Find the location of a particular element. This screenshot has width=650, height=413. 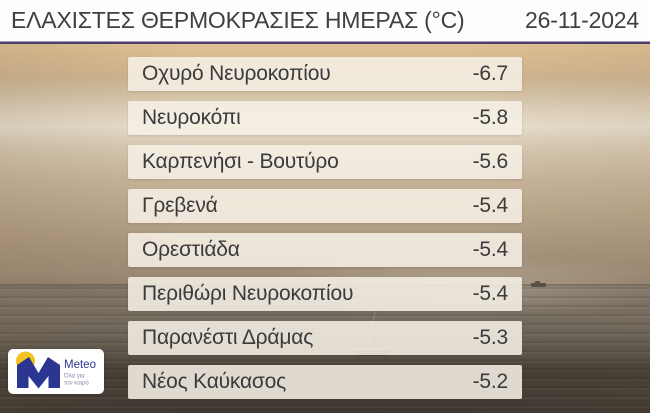

temperature-value: -5.3 is located at coordinates (490, 337).